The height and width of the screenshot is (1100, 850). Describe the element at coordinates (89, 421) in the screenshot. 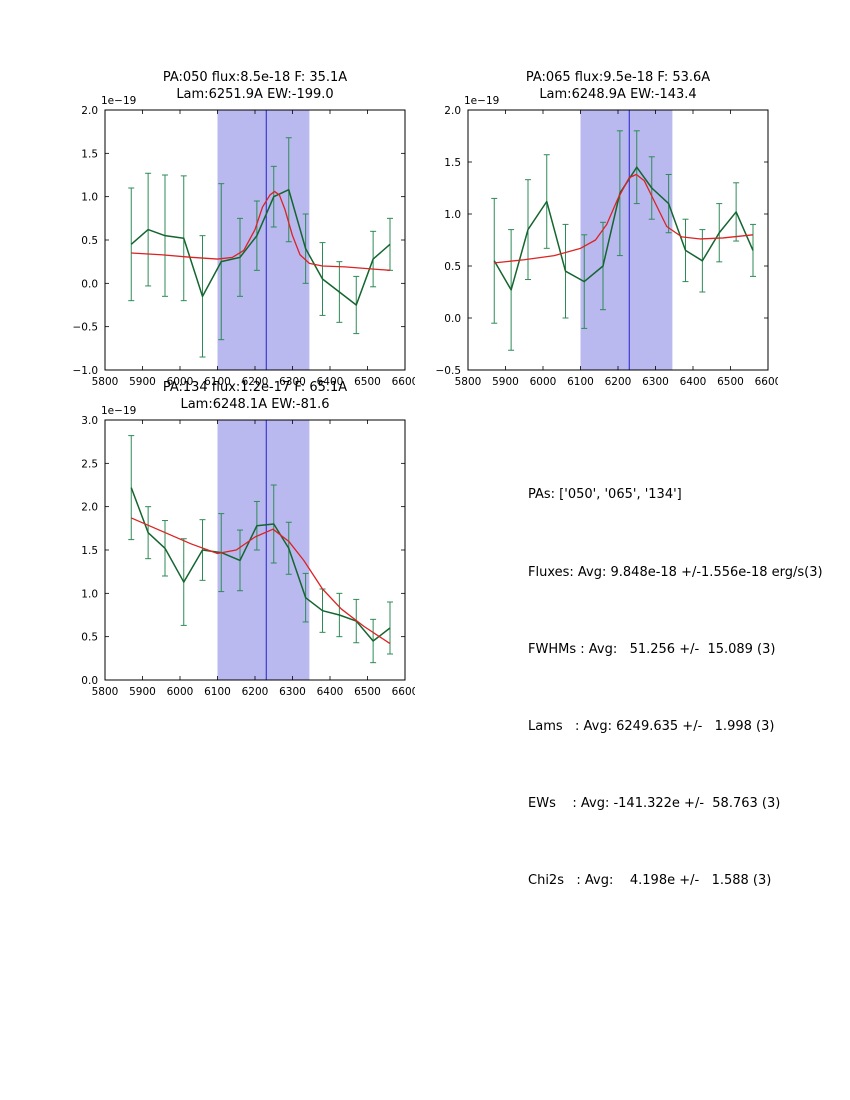

I see `y-tick-label: 3.0` at that location.